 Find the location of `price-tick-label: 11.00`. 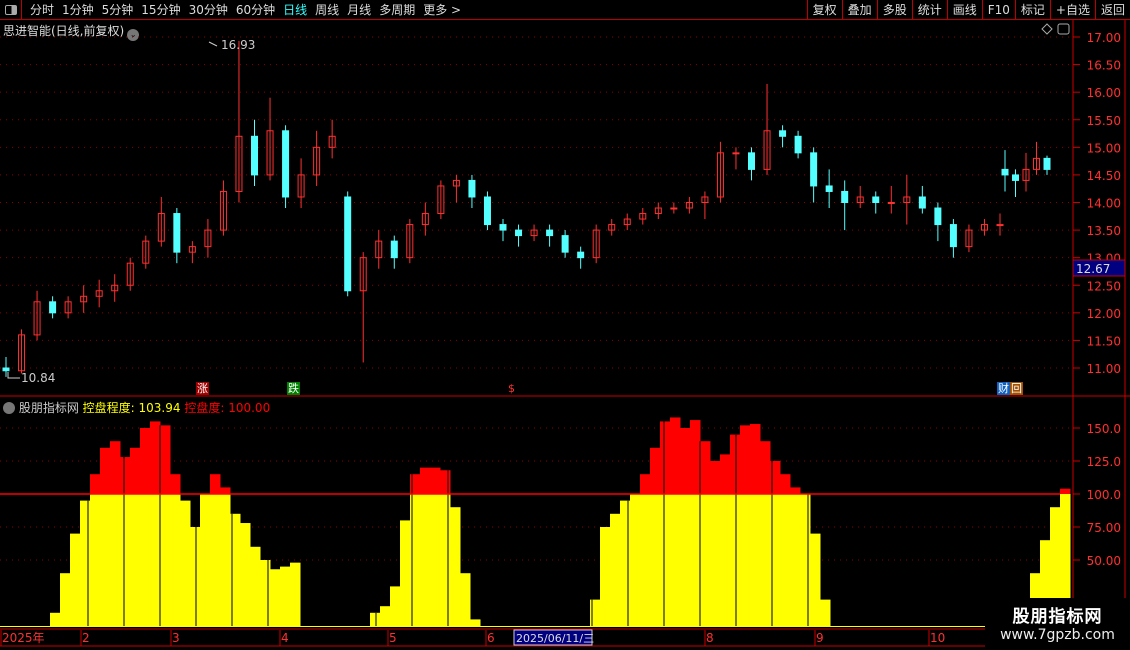

price-tick-label: 11.00 is located at coordinates (1104, 369).